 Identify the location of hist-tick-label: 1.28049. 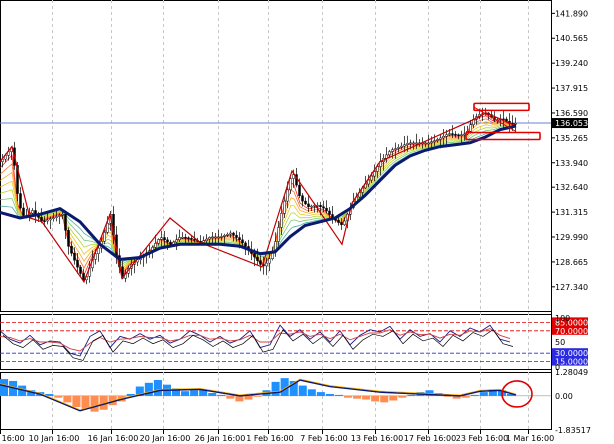
(571, 372).